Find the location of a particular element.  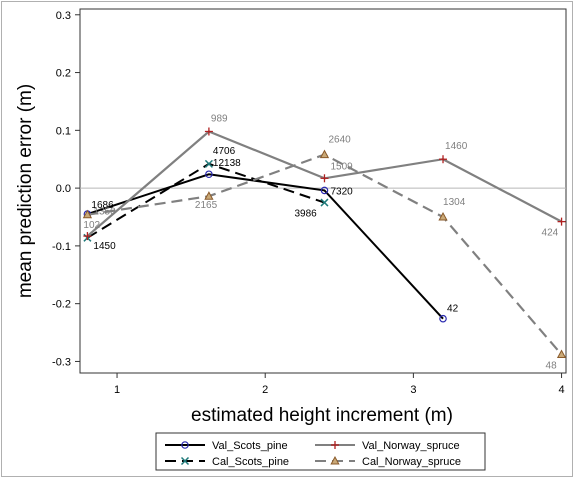

legend-item: Cal_Scots_pine is located at coordinates (227, 462).